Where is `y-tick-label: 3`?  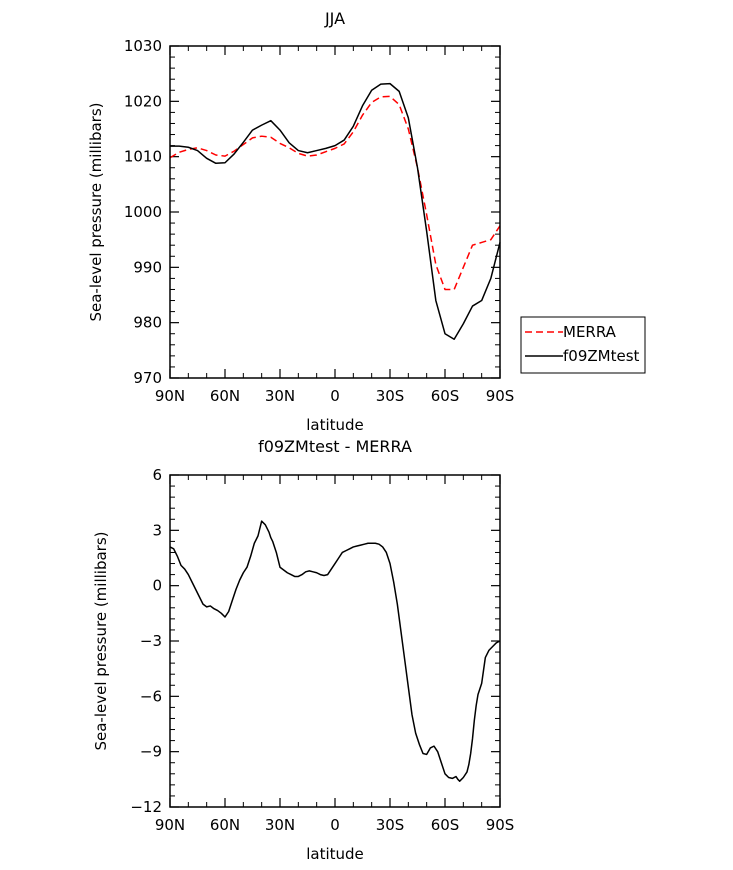
y-tick-label: 3 is located at coordinates (157, 530).